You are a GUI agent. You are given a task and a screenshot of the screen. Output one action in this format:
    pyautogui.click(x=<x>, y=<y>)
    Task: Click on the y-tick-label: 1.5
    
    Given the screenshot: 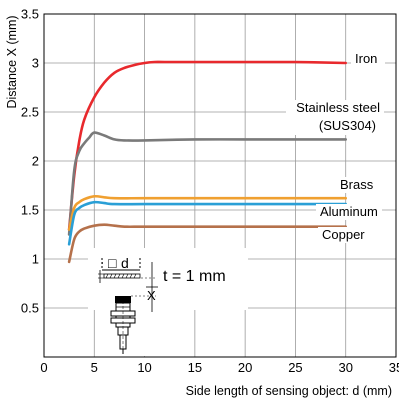 What is the action you would take?
    pyautogui.click(x=30, y=210)
    